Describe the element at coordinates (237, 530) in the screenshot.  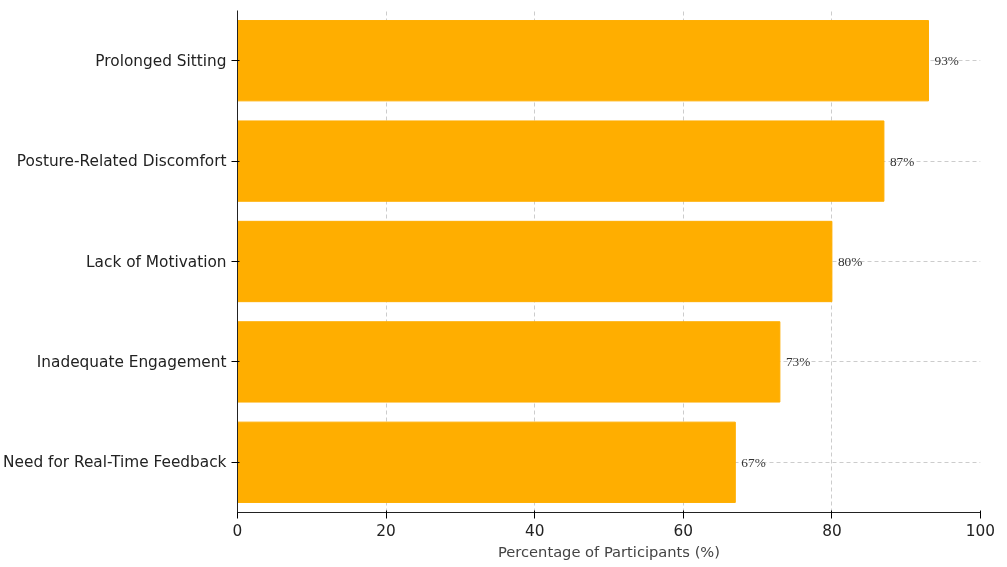
I see `x-tick-label: 0` at that location.